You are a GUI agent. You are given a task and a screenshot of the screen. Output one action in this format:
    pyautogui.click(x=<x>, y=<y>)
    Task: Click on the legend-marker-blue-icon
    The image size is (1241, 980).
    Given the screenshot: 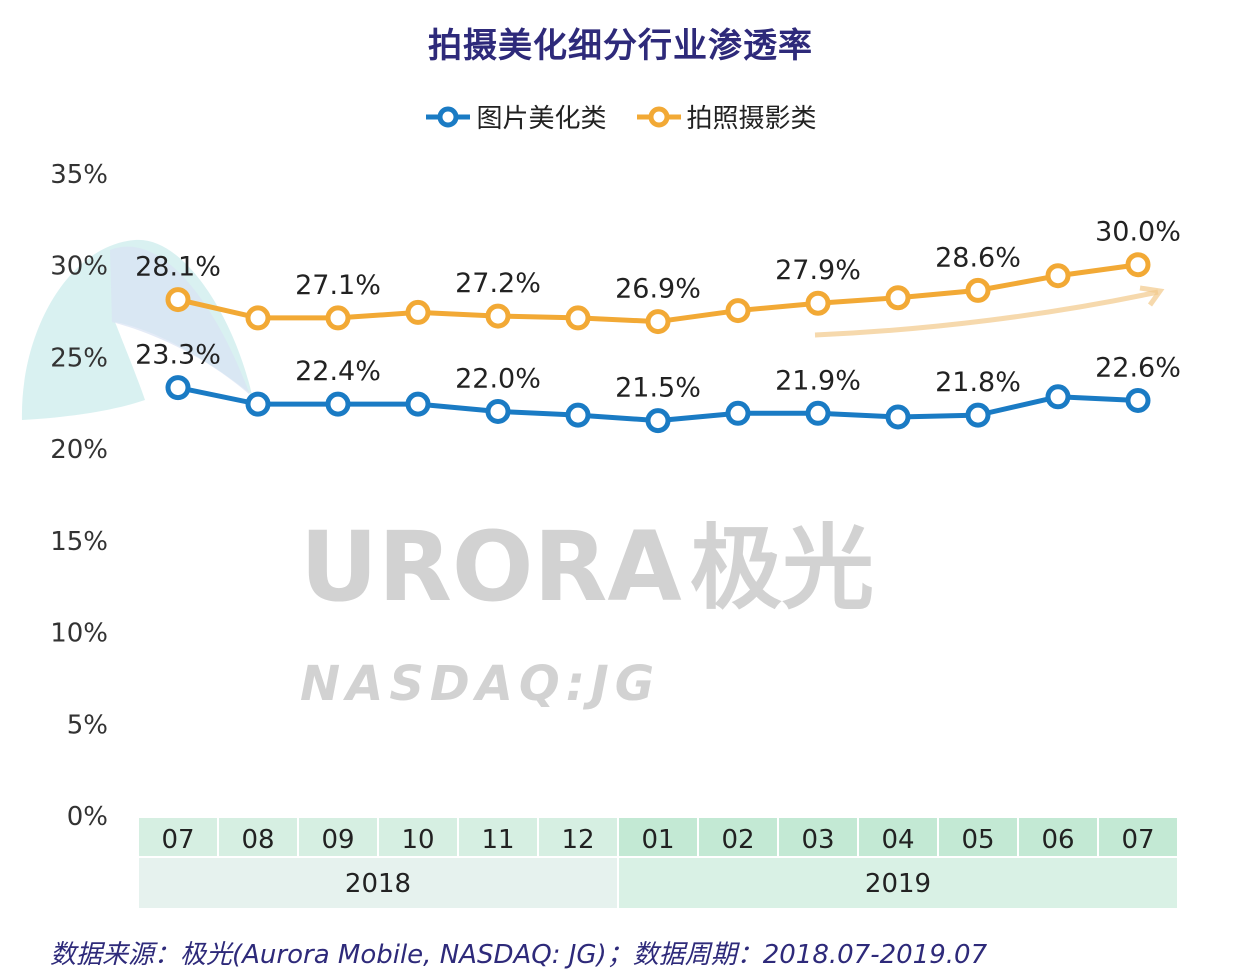 What is the action you would take?
    pyautogui.click(x=448, y=116)
    